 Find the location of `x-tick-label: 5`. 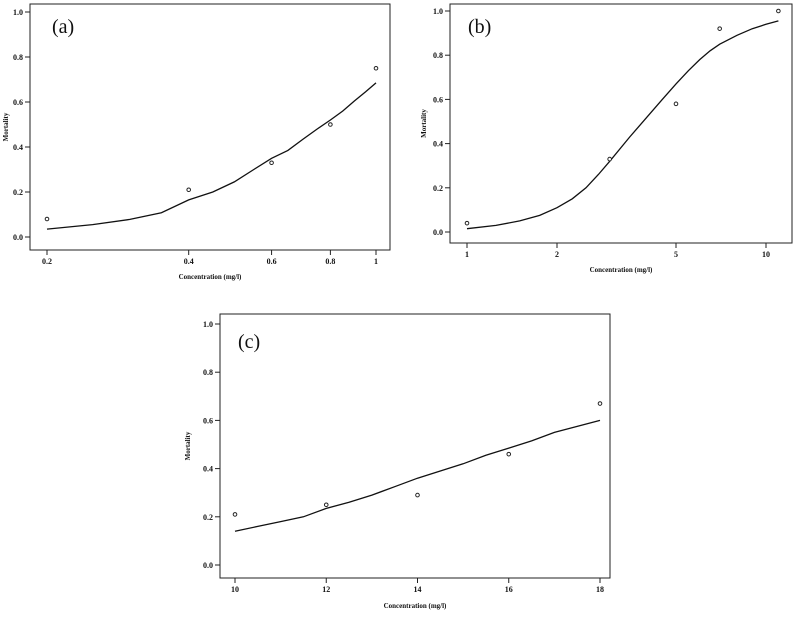

x-tick-label: 5 is located at coordinates (676, 254).